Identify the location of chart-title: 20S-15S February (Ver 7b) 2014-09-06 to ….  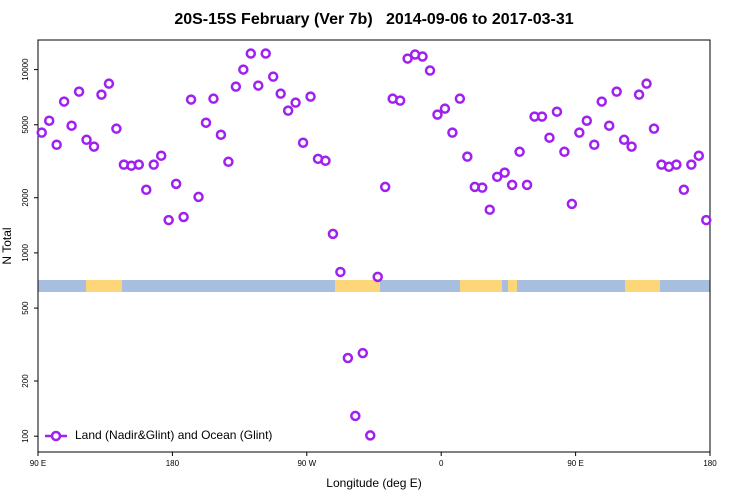
(373, 19).